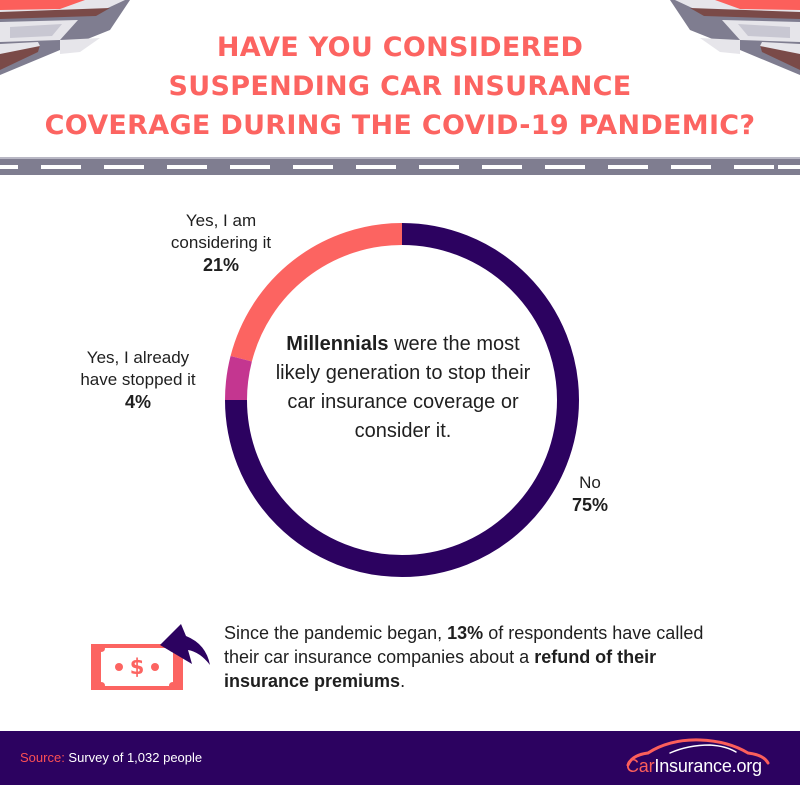 This screenshot has width=800, height=785. I want to click on label-no-line1: No, so click(590, 482).